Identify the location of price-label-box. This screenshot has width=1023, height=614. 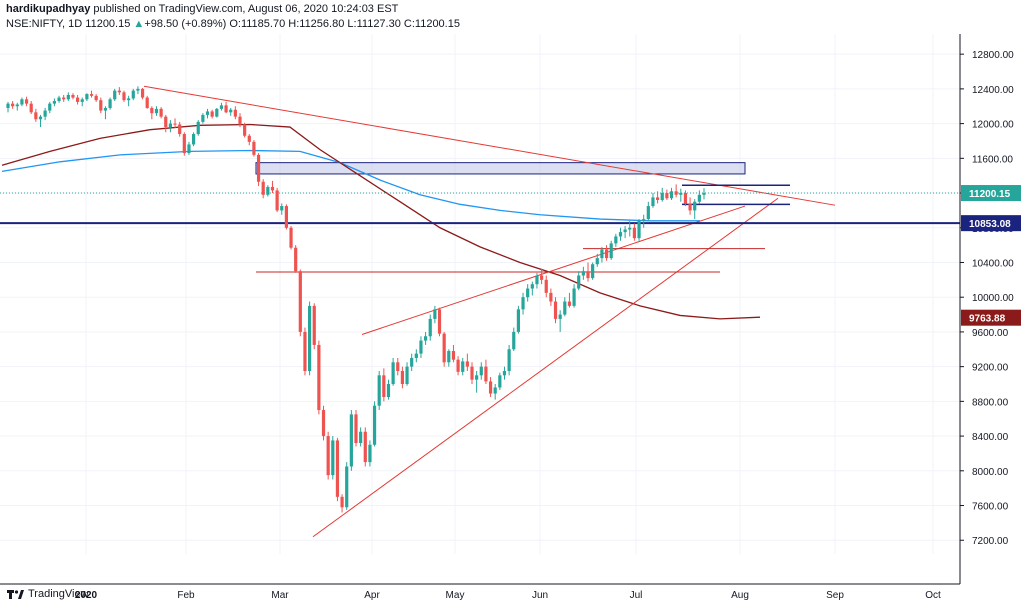
(991, 317).